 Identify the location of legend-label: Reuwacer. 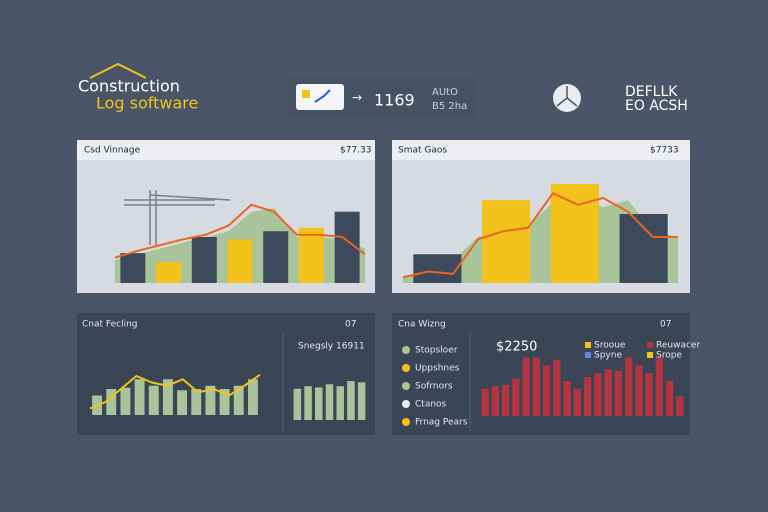
(678, 346).